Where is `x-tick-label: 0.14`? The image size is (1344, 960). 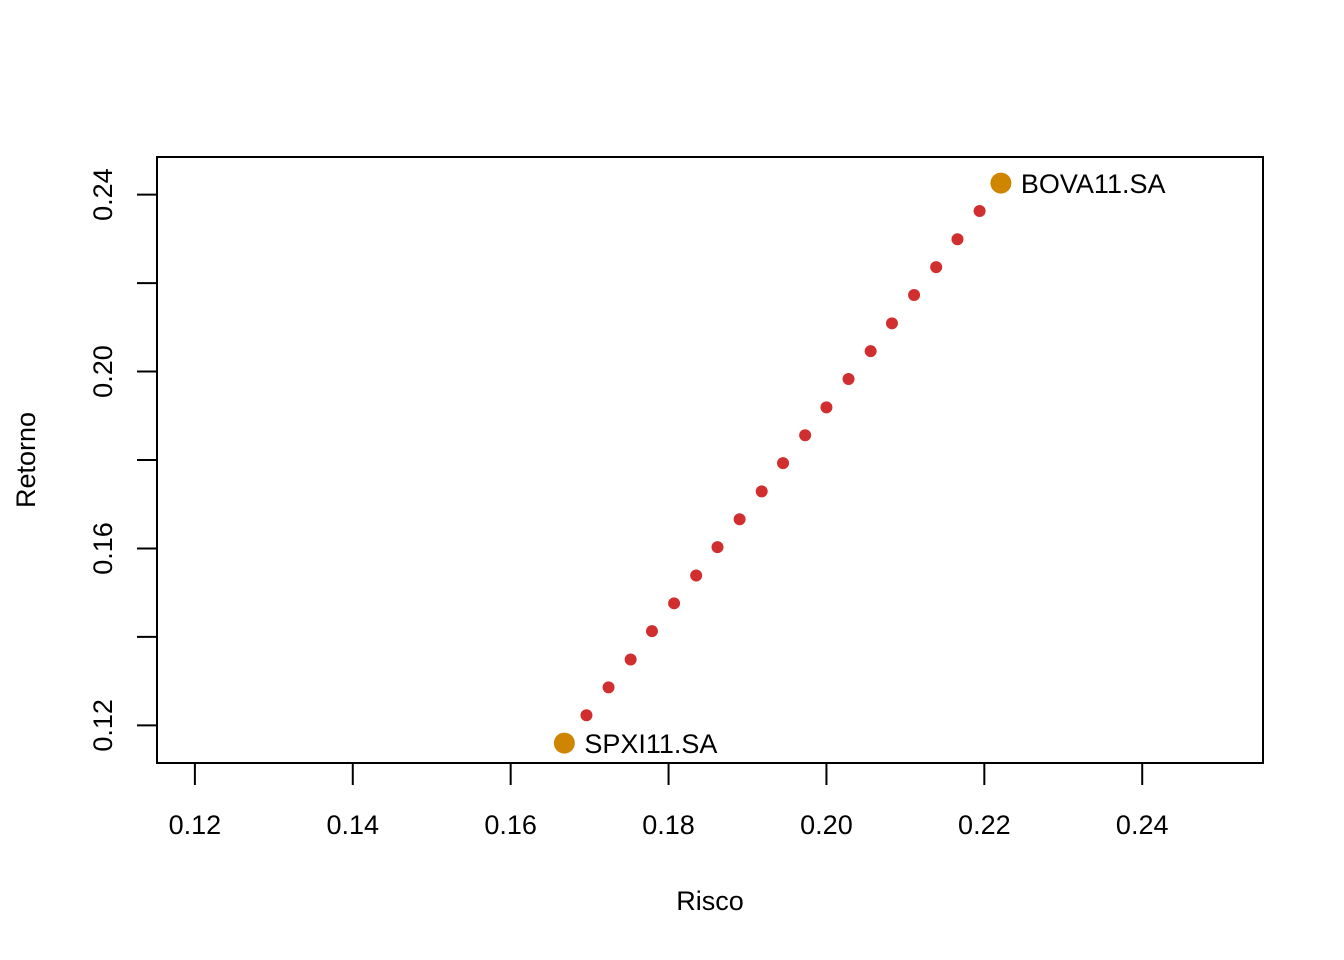
x-tick-label: 0.14 is located at coordinates (352, 825).